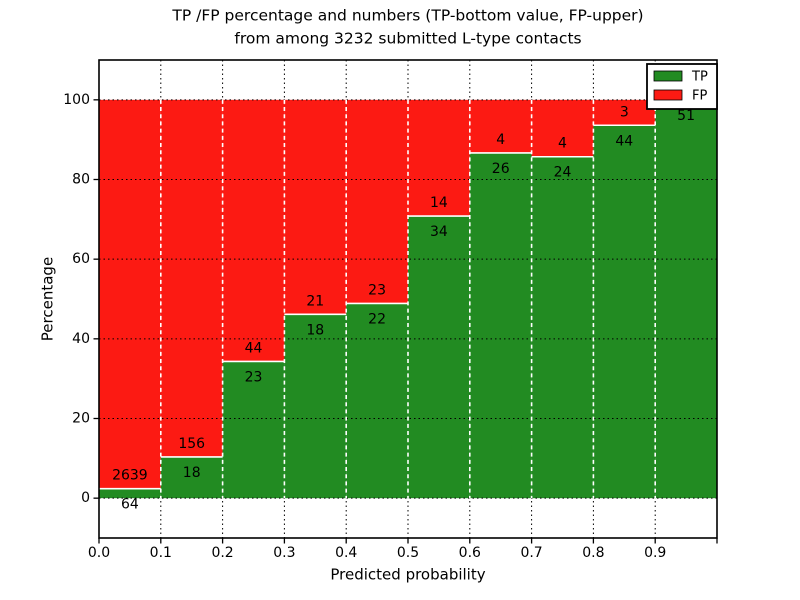 This screenshot has height=600, width=800. Describe the element at coordinates (531, 553) in the screenshot. I see `x-tick-label: 0.7` at that location.